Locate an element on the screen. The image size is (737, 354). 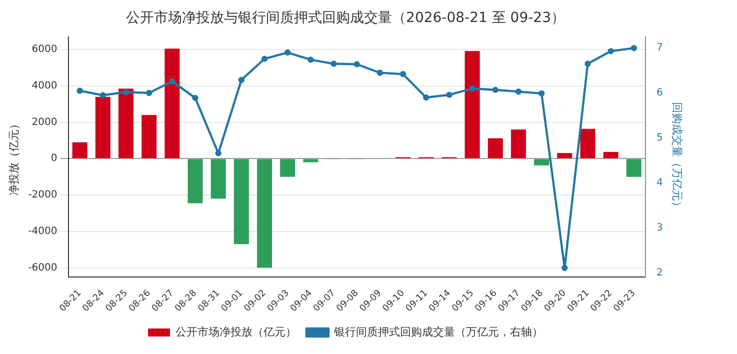
y-tick-label: -4000 is located at coordinates (43, 231).